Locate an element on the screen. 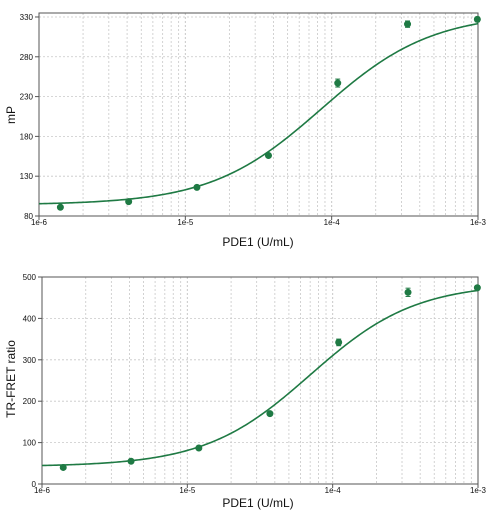 This screenshot has height=514, width=487. y-tick-label: 400 is located at coordinates (30, 318).